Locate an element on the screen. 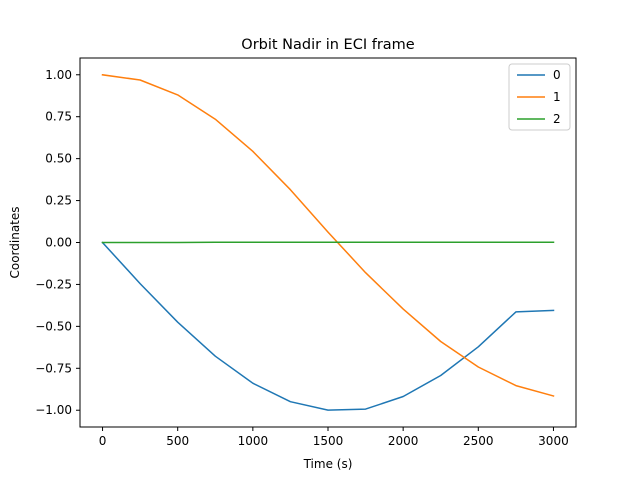 The image size is (640, 480). y-tick-label: 1.00 is located at coordinates (58, 75).